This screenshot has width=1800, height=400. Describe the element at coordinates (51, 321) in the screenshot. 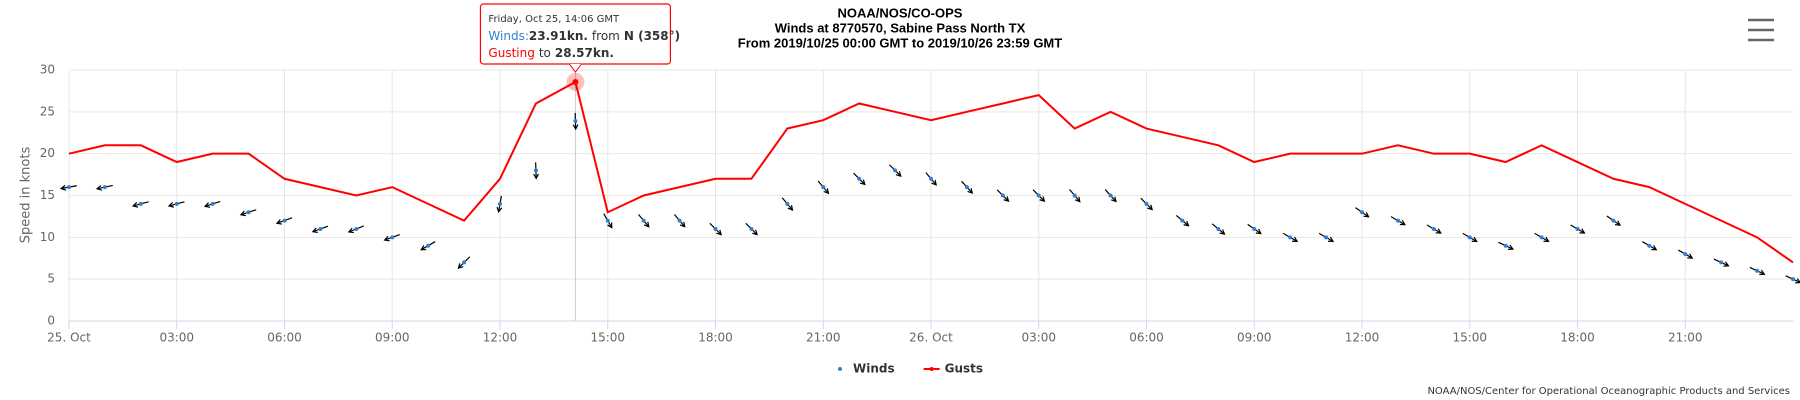

I see `y-tick-label: 0` at that location.